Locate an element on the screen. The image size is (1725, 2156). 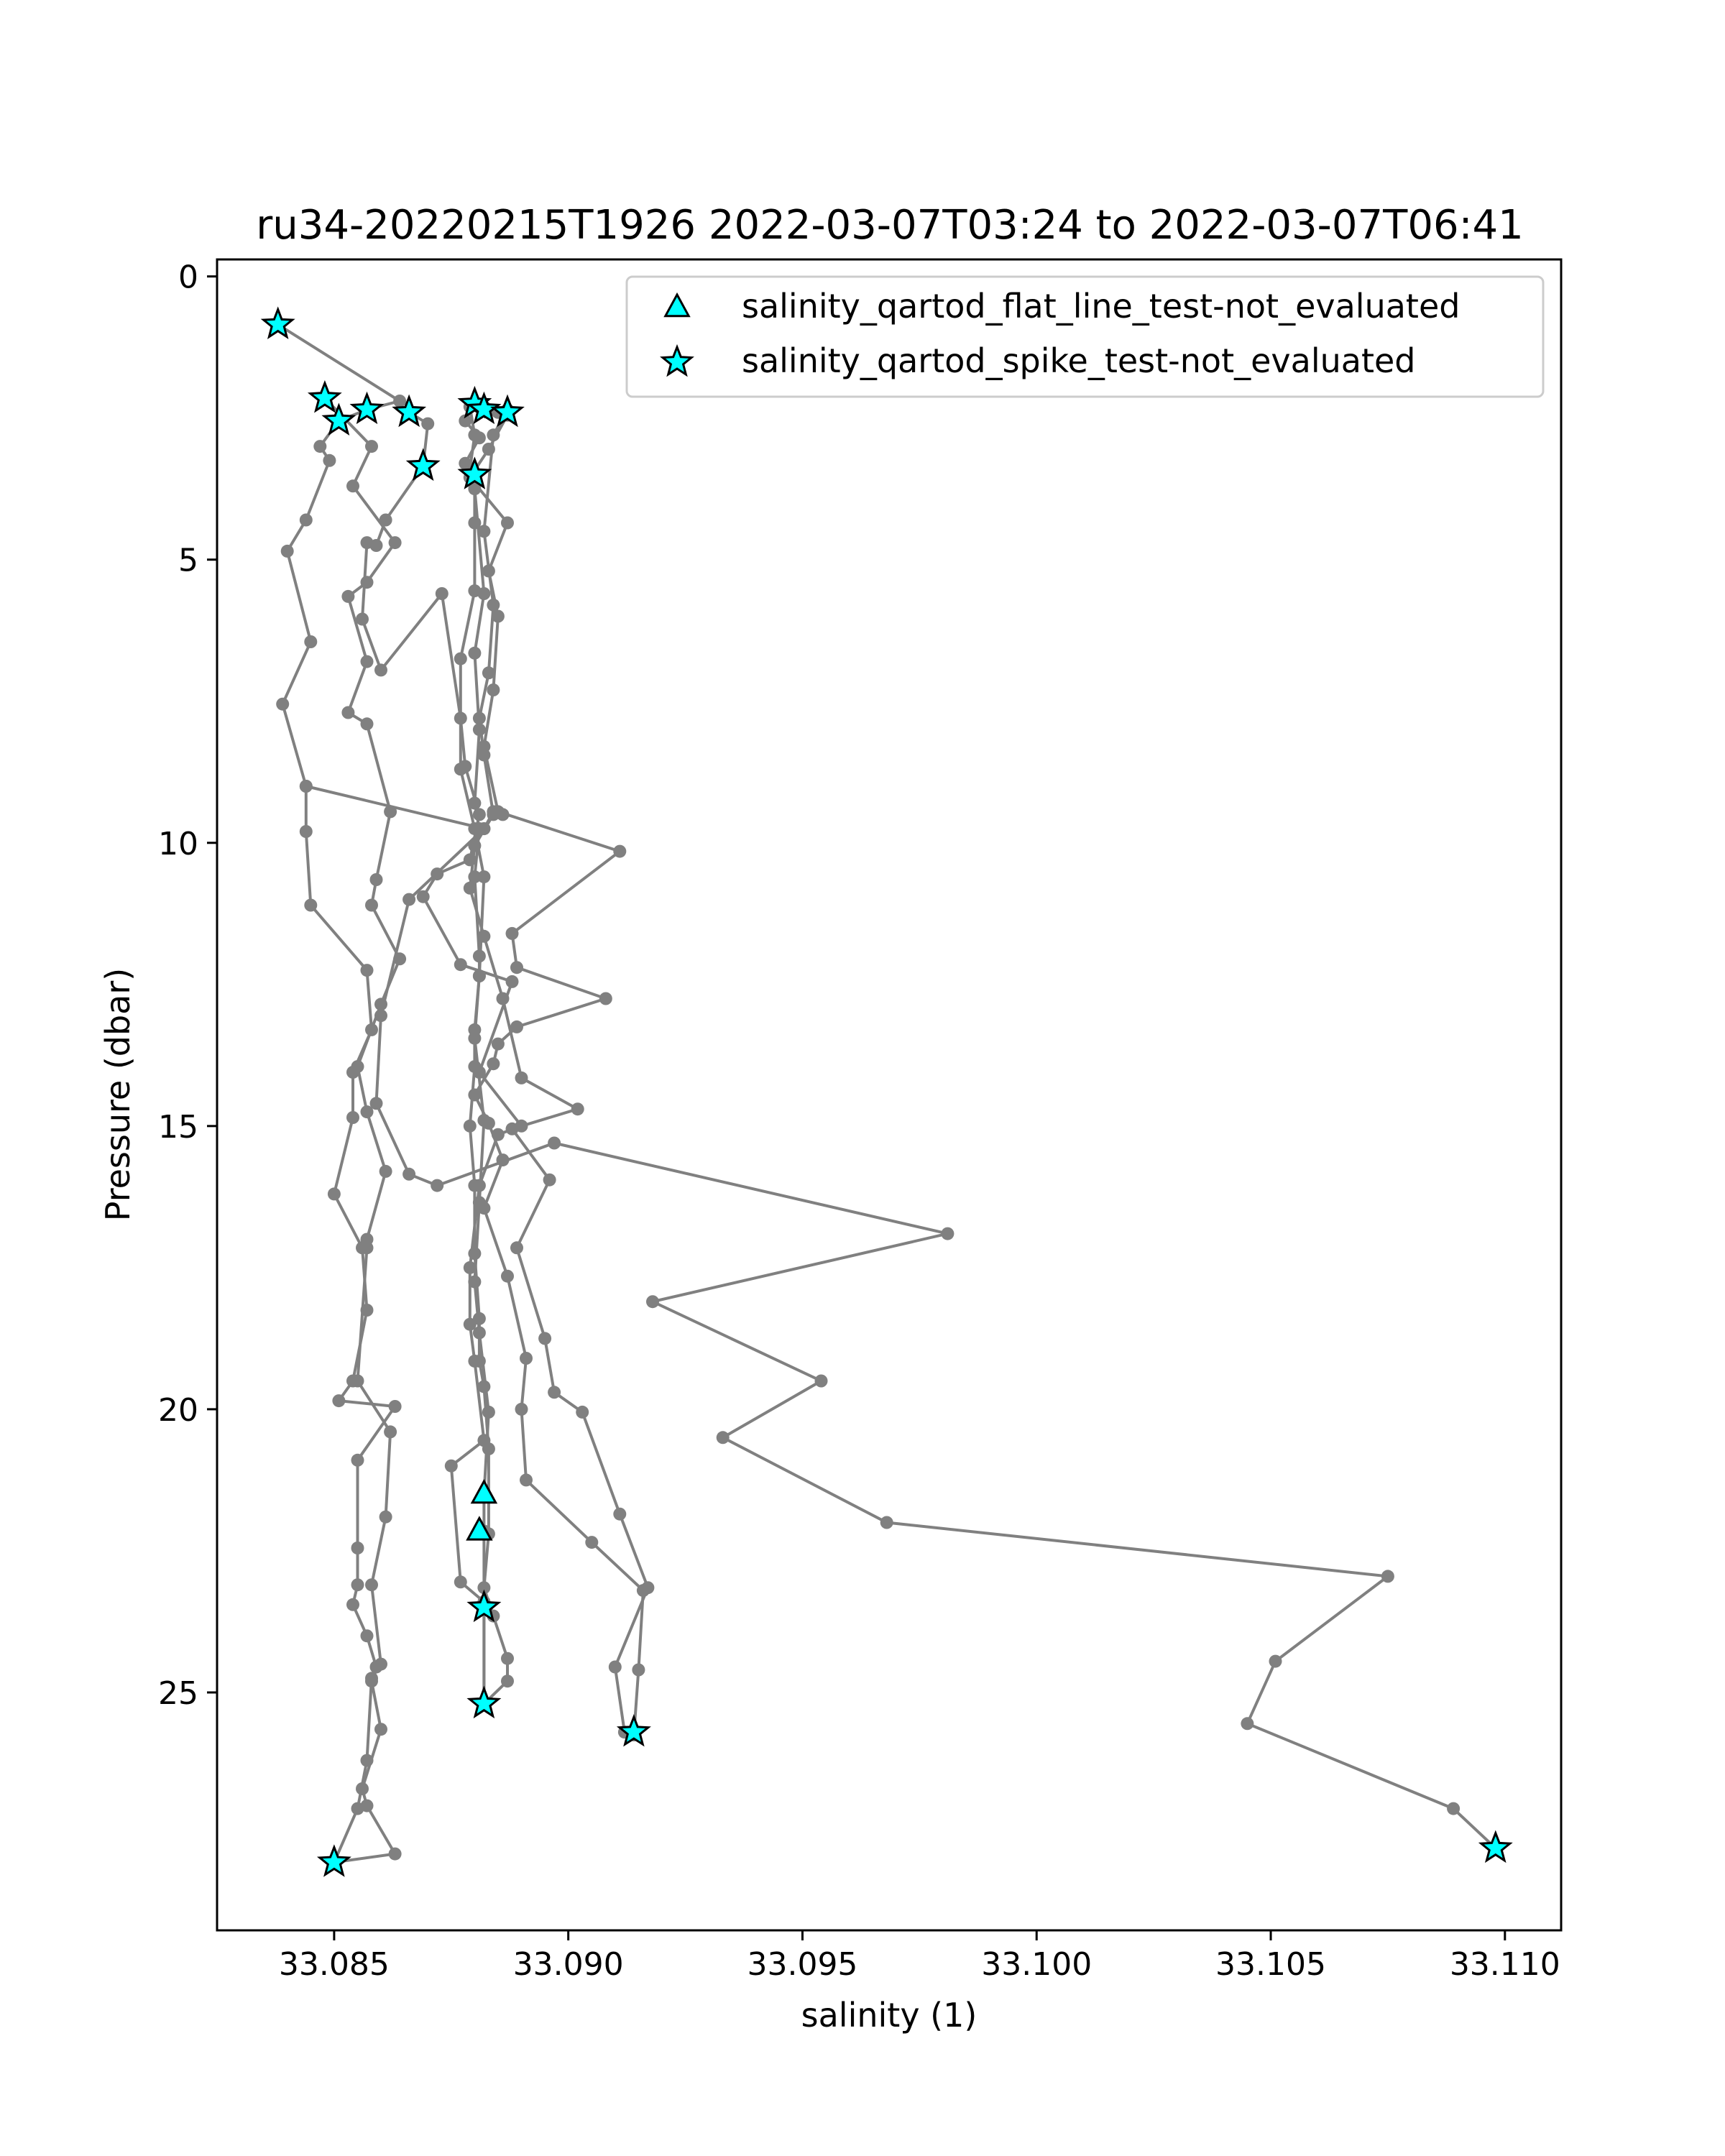
legend-triangle-marker is located at coordinates (677, 305).